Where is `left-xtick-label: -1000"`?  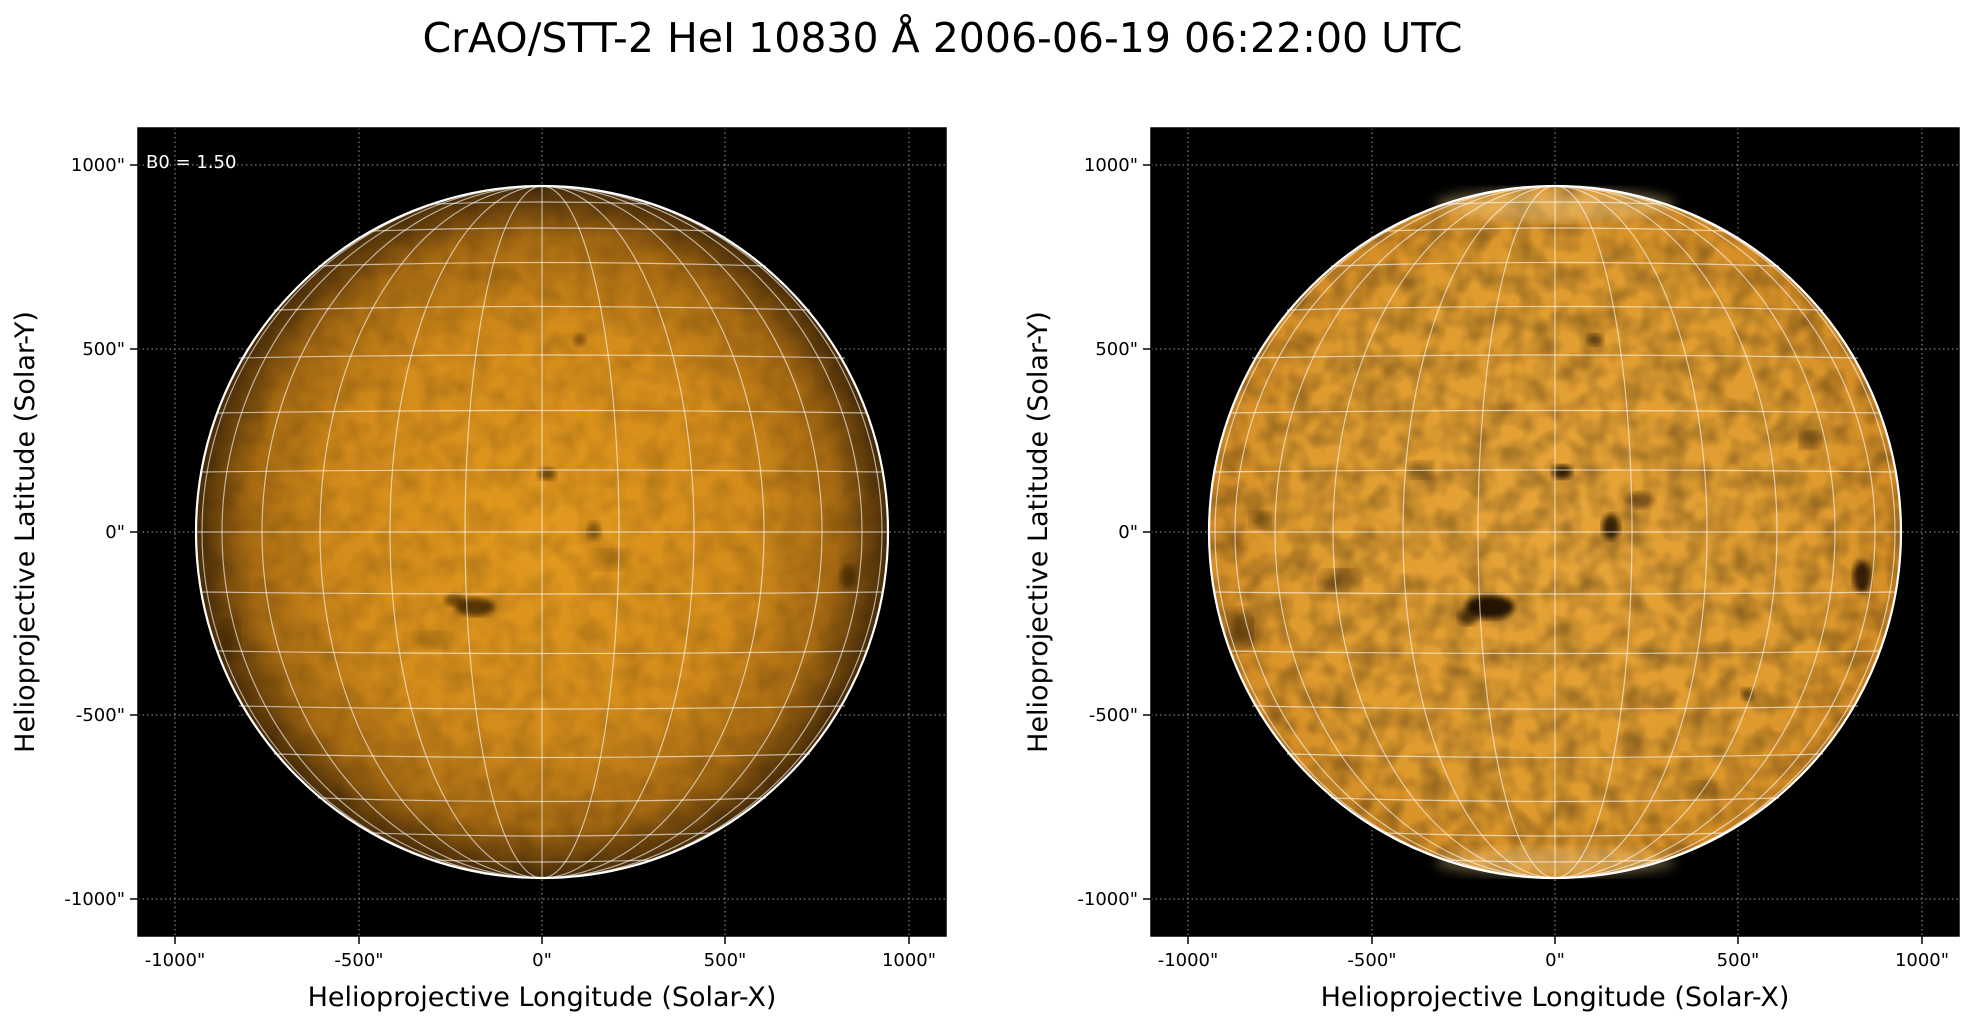 left-xtick-label: -1000" is located at coordinates (175, 960).